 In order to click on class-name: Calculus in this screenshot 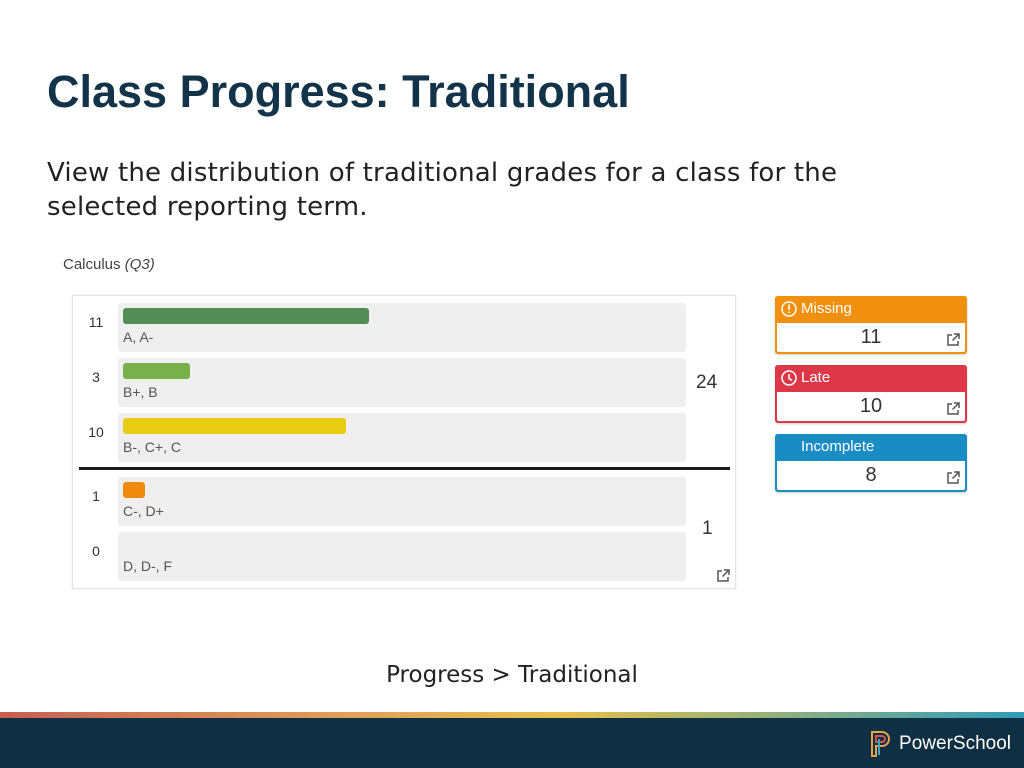, I will do `click(92, 264)`.